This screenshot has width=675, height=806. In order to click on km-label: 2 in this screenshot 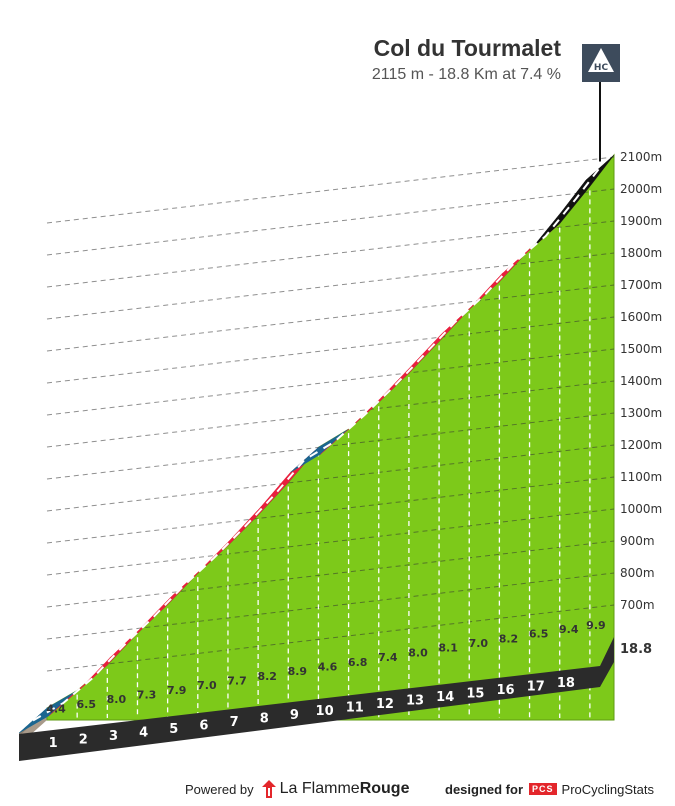, I will do `click(83, 739)`.